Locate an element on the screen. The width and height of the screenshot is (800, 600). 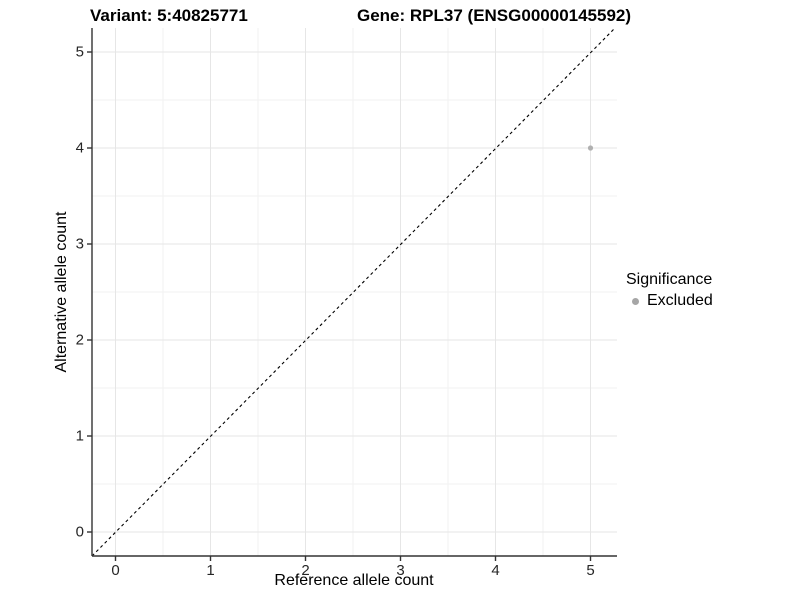
x-axis-title: Reference allele count is located at coordinates (354, 580).